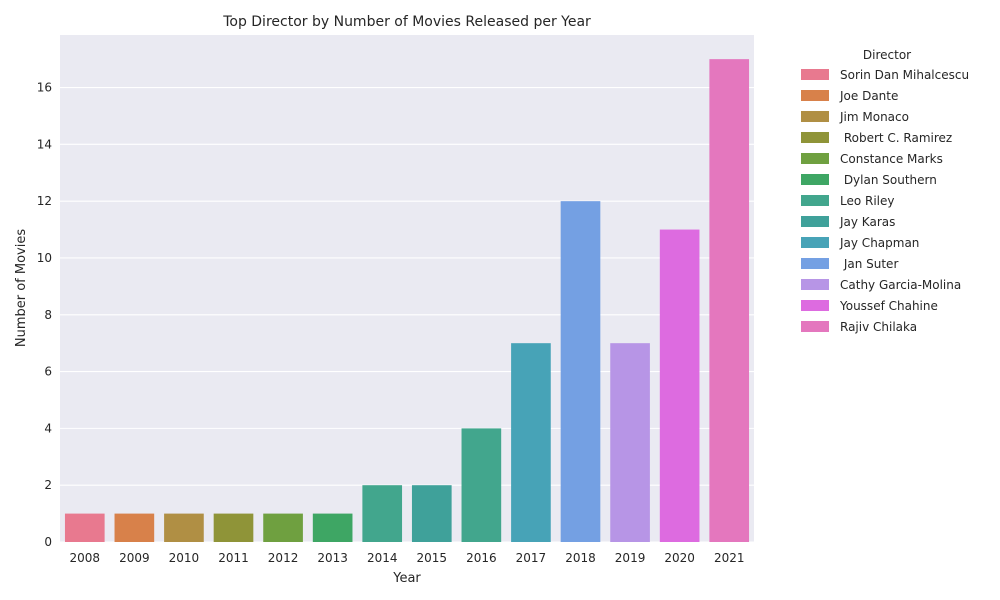 This screenshot has width=1000, height=600. I want to click on legend-entry-3: Robert C. Ramirez, so click(896, 138).